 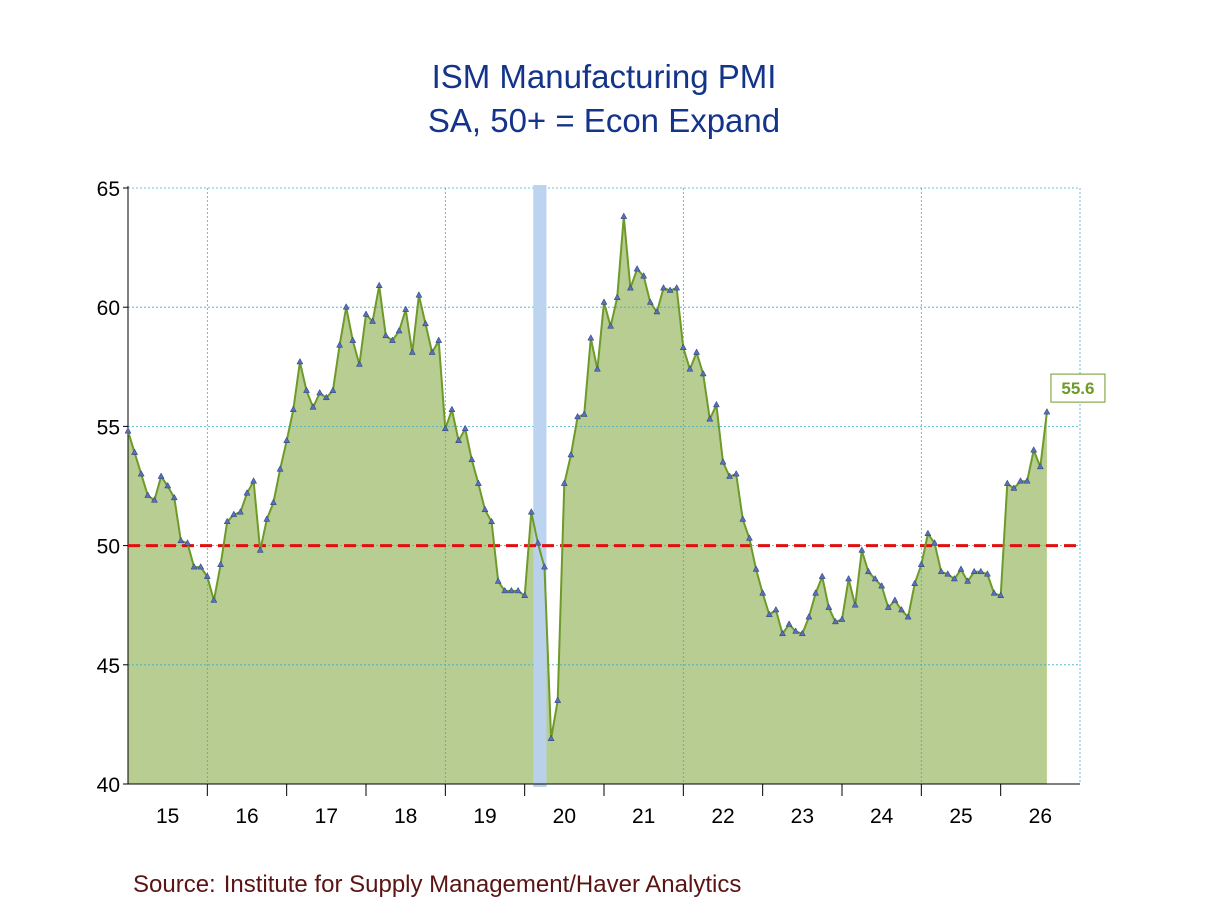 What do you see at coordinates (174, 884) in the screenshot?
I see `source-prefix: Source:` at bounding box center [174, 884].